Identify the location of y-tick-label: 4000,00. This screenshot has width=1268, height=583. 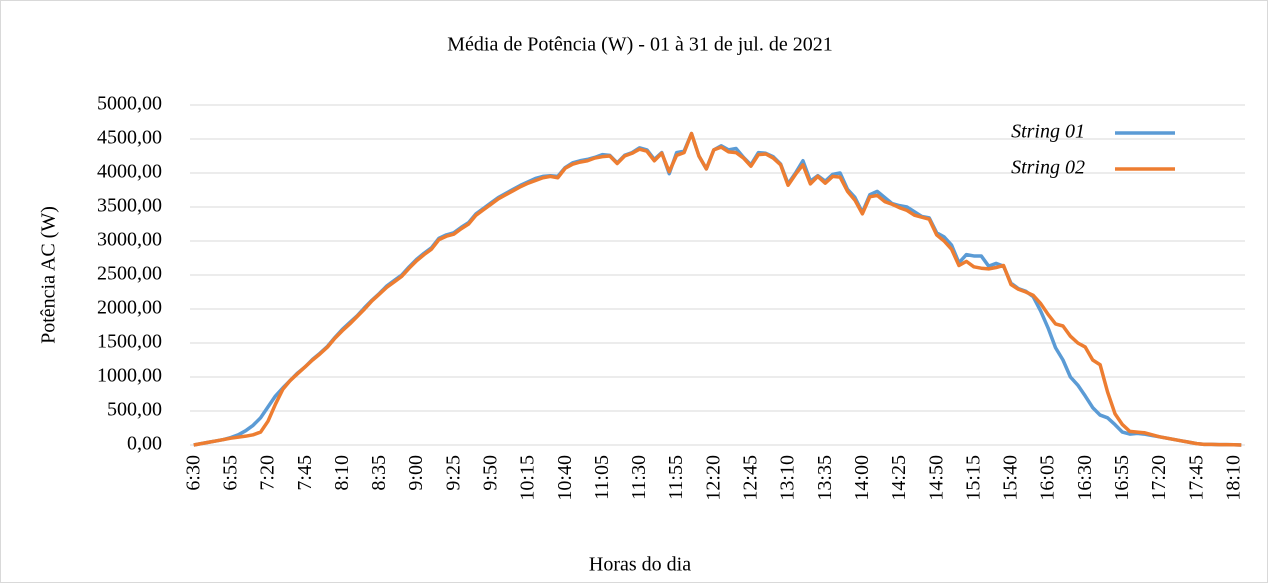
(129, 172).